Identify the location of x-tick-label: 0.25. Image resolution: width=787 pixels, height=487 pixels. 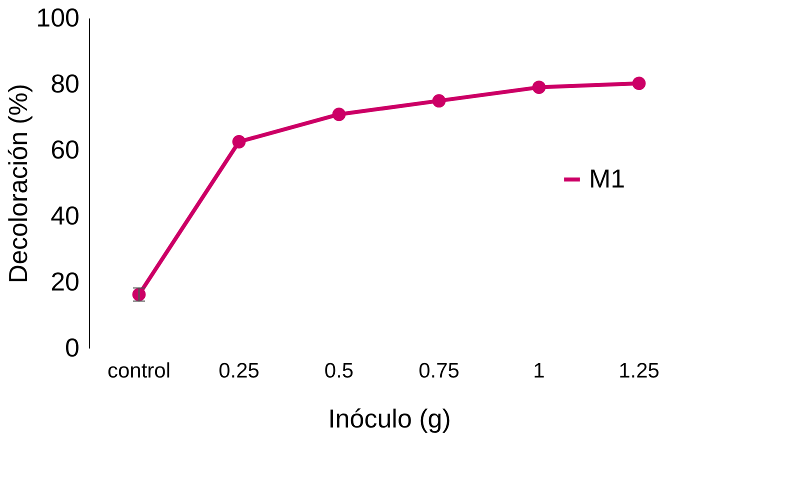
(239, 371).